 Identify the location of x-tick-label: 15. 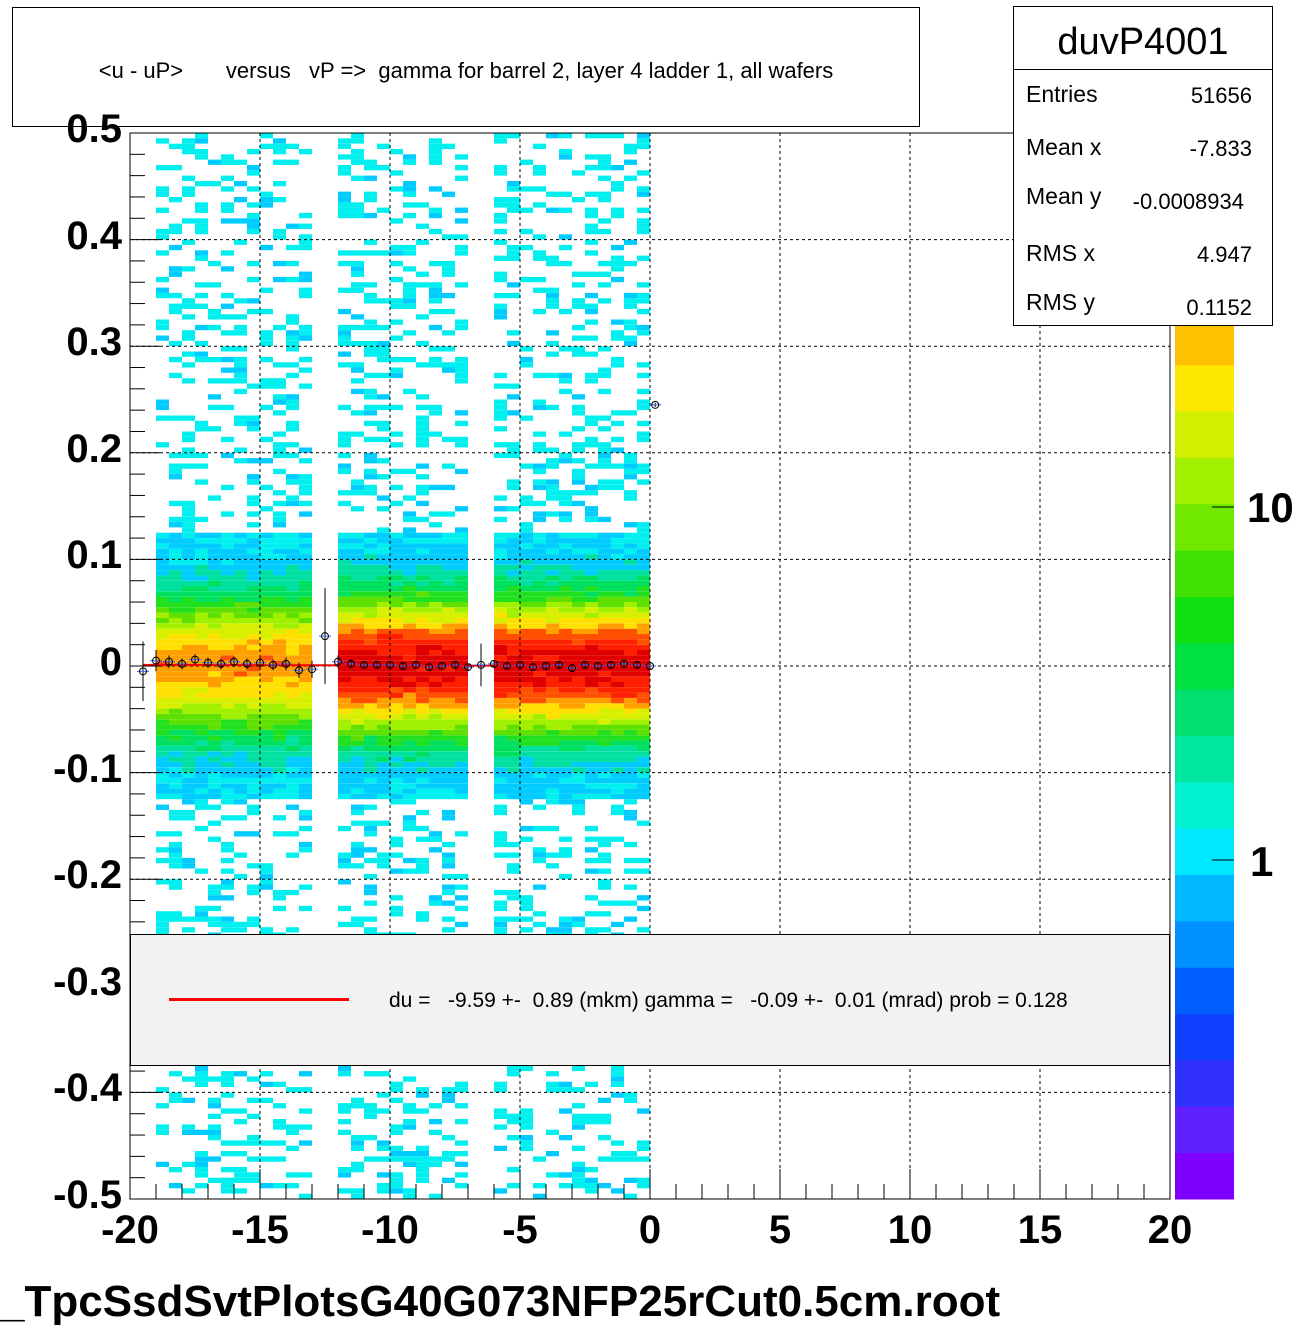
(1040, 1230).